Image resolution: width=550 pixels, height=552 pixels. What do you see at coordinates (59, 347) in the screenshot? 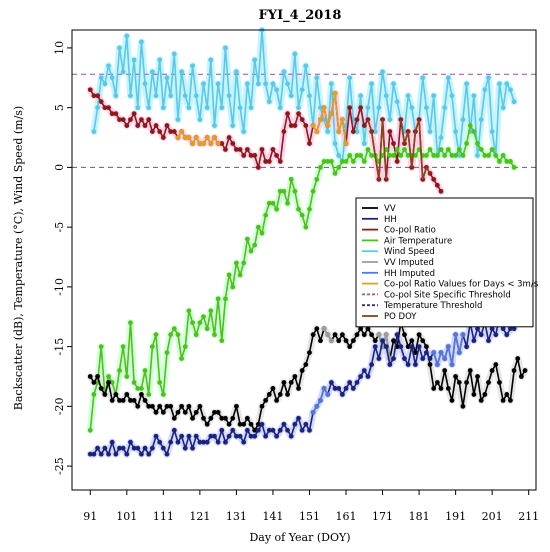
I see `y-tick-label-2: -15` at bounding box center [59, 347].